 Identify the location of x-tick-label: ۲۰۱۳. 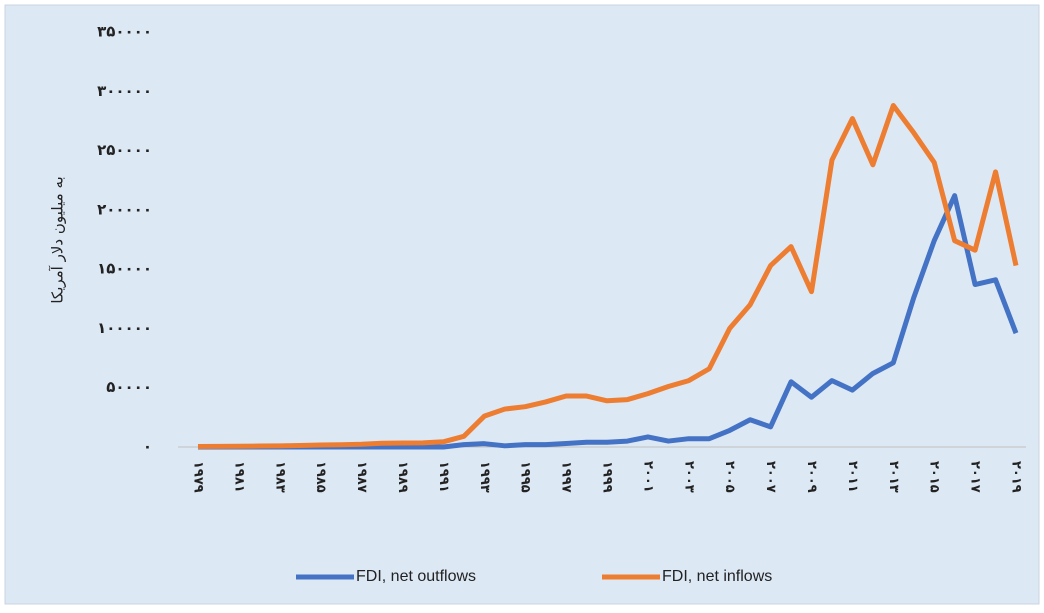
(893, 477).